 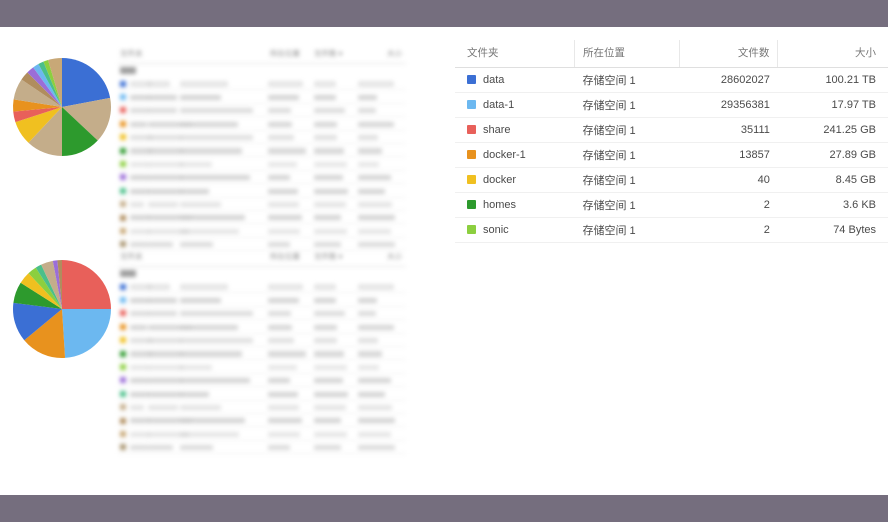 I want to click on cell-folder-name: sonic, so click(x=515, y=230).